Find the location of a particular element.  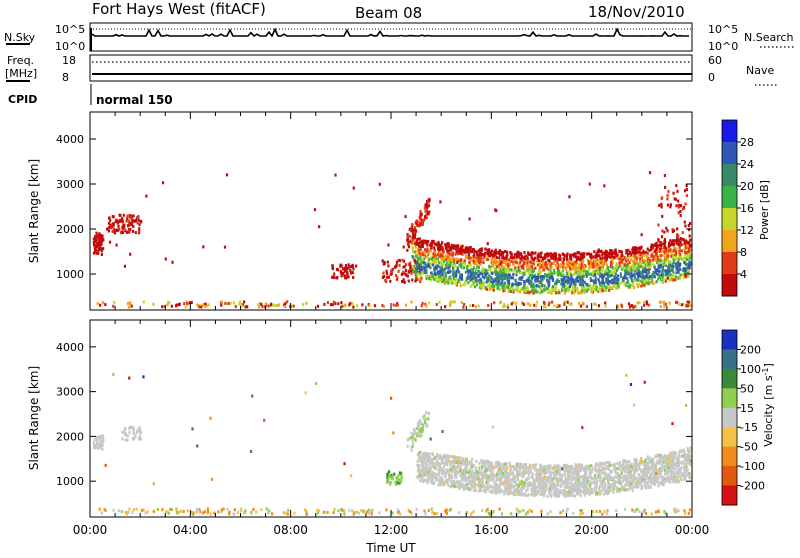

colorbar-tick-label: 12 is located at coordinates (747, 230).